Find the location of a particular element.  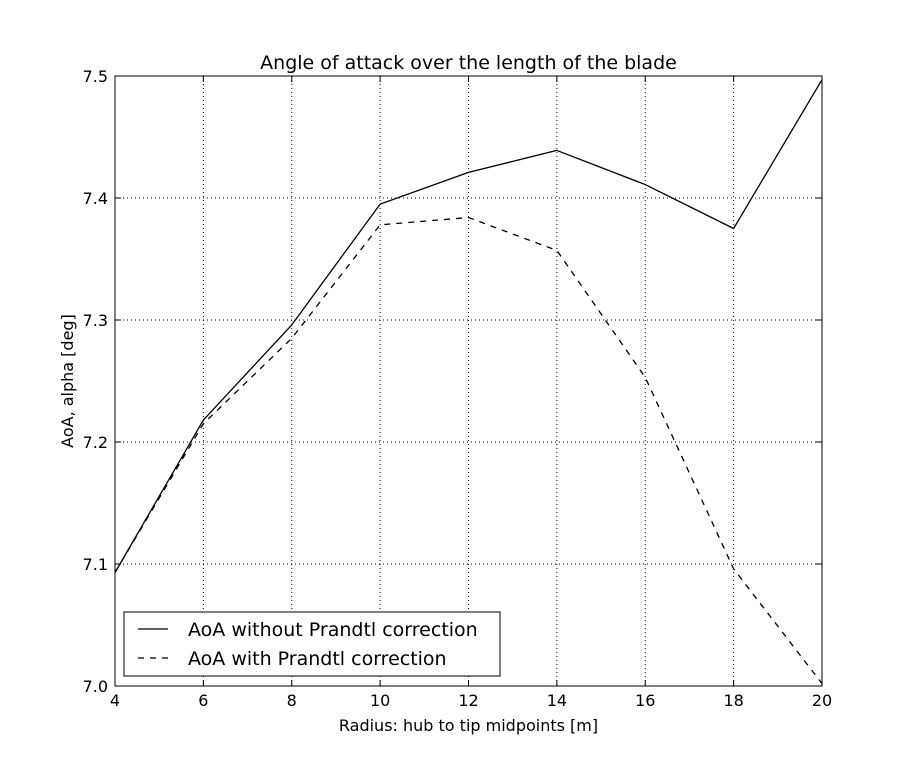

x-tick-label: 6 is located at coordinates (203, 700).